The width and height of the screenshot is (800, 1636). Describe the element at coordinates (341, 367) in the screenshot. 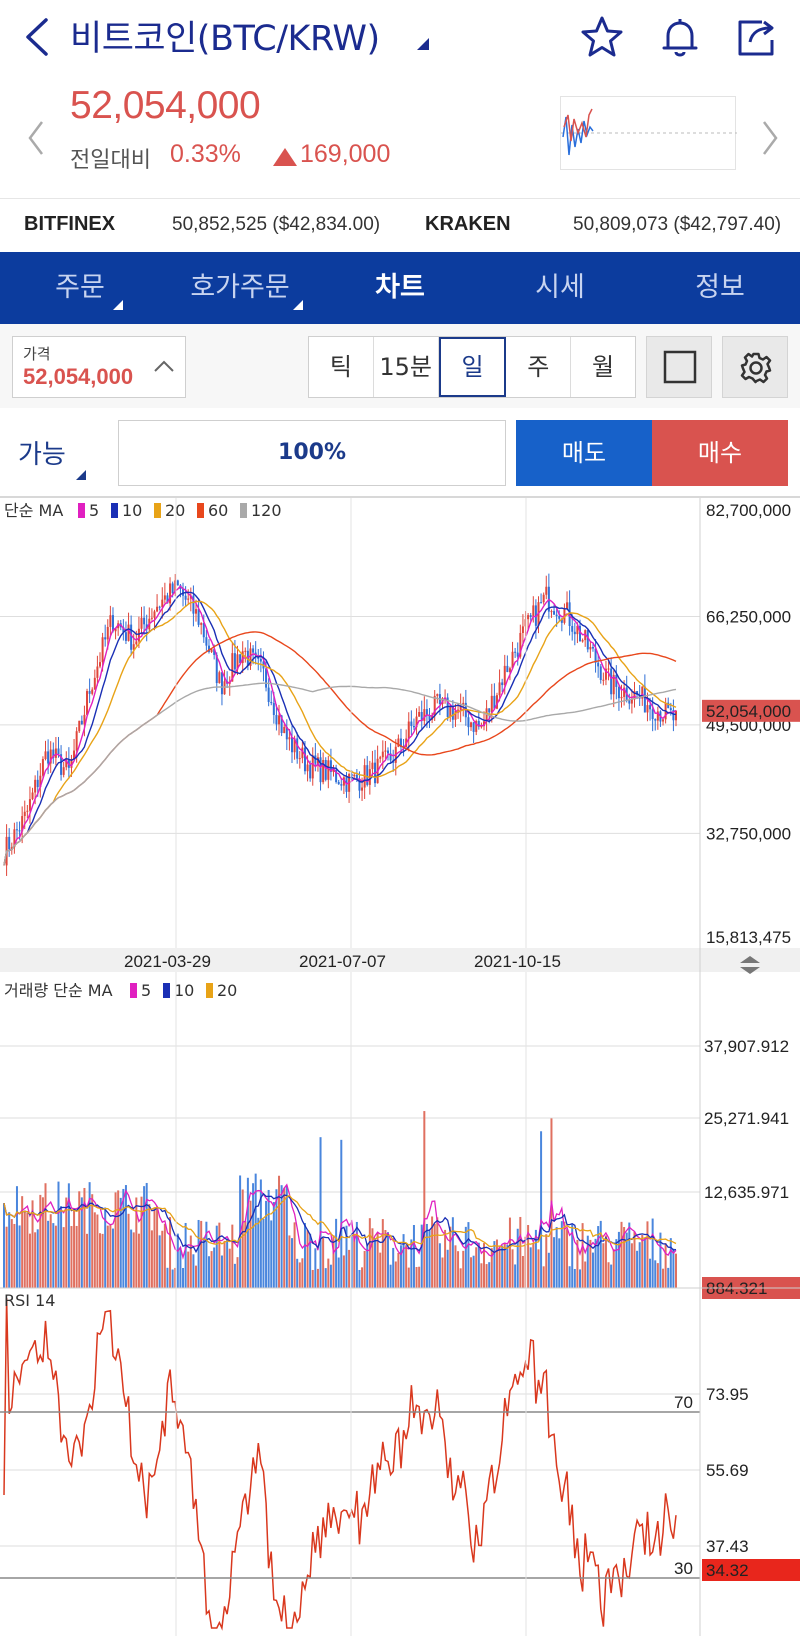

I see `period-tick: 틱` at that location.